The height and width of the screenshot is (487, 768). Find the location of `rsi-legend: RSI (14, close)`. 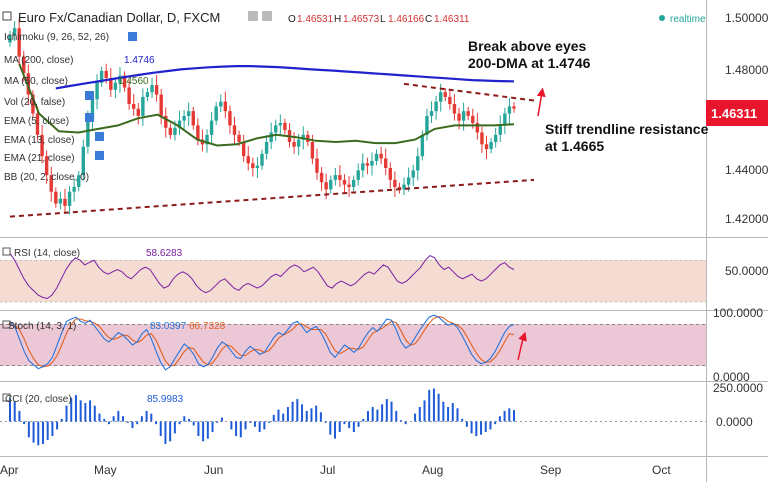

rsi-legend: RSI (14, close) is located at coordinates (47, 253).